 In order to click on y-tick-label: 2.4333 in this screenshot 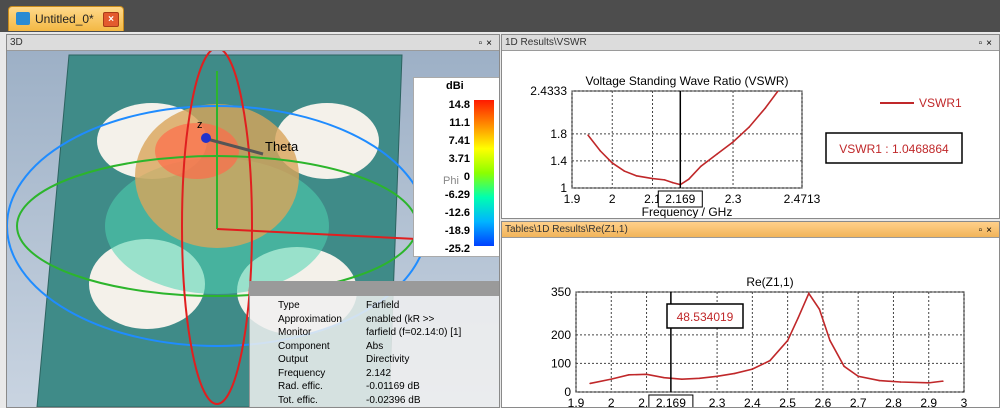, I will do `click(548, 91)`.